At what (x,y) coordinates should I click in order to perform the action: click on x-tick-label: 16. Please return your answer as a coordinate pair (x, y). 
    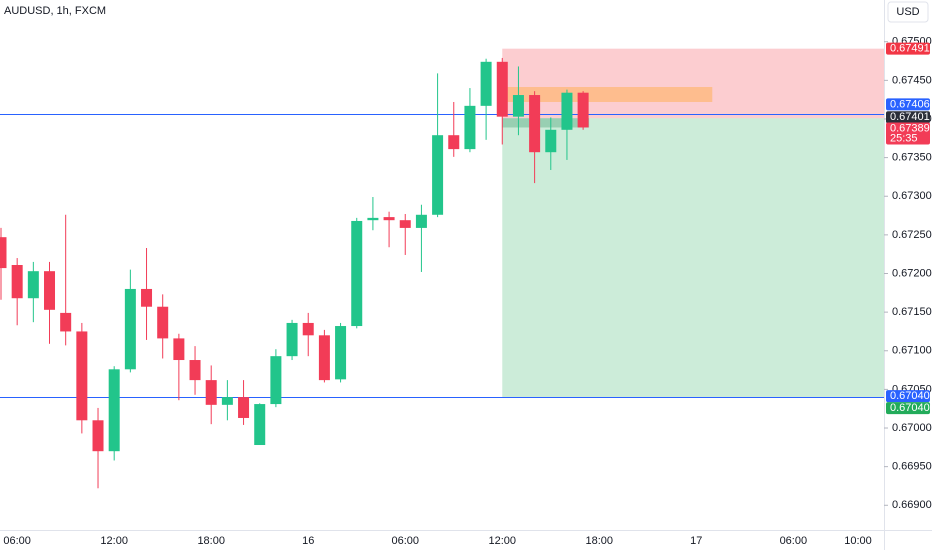
    Looking at the image, I should click on (308, 541).